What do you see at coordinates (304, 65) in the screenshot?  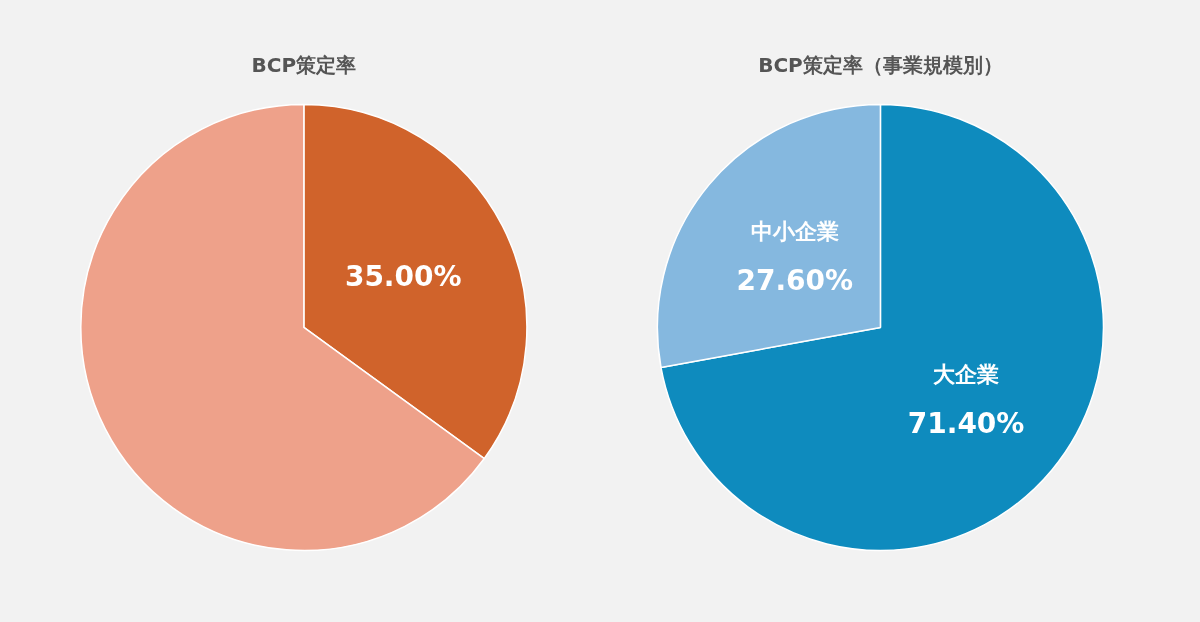 I see `chart-title: BCP策定率` at bounding box center [304, 65].